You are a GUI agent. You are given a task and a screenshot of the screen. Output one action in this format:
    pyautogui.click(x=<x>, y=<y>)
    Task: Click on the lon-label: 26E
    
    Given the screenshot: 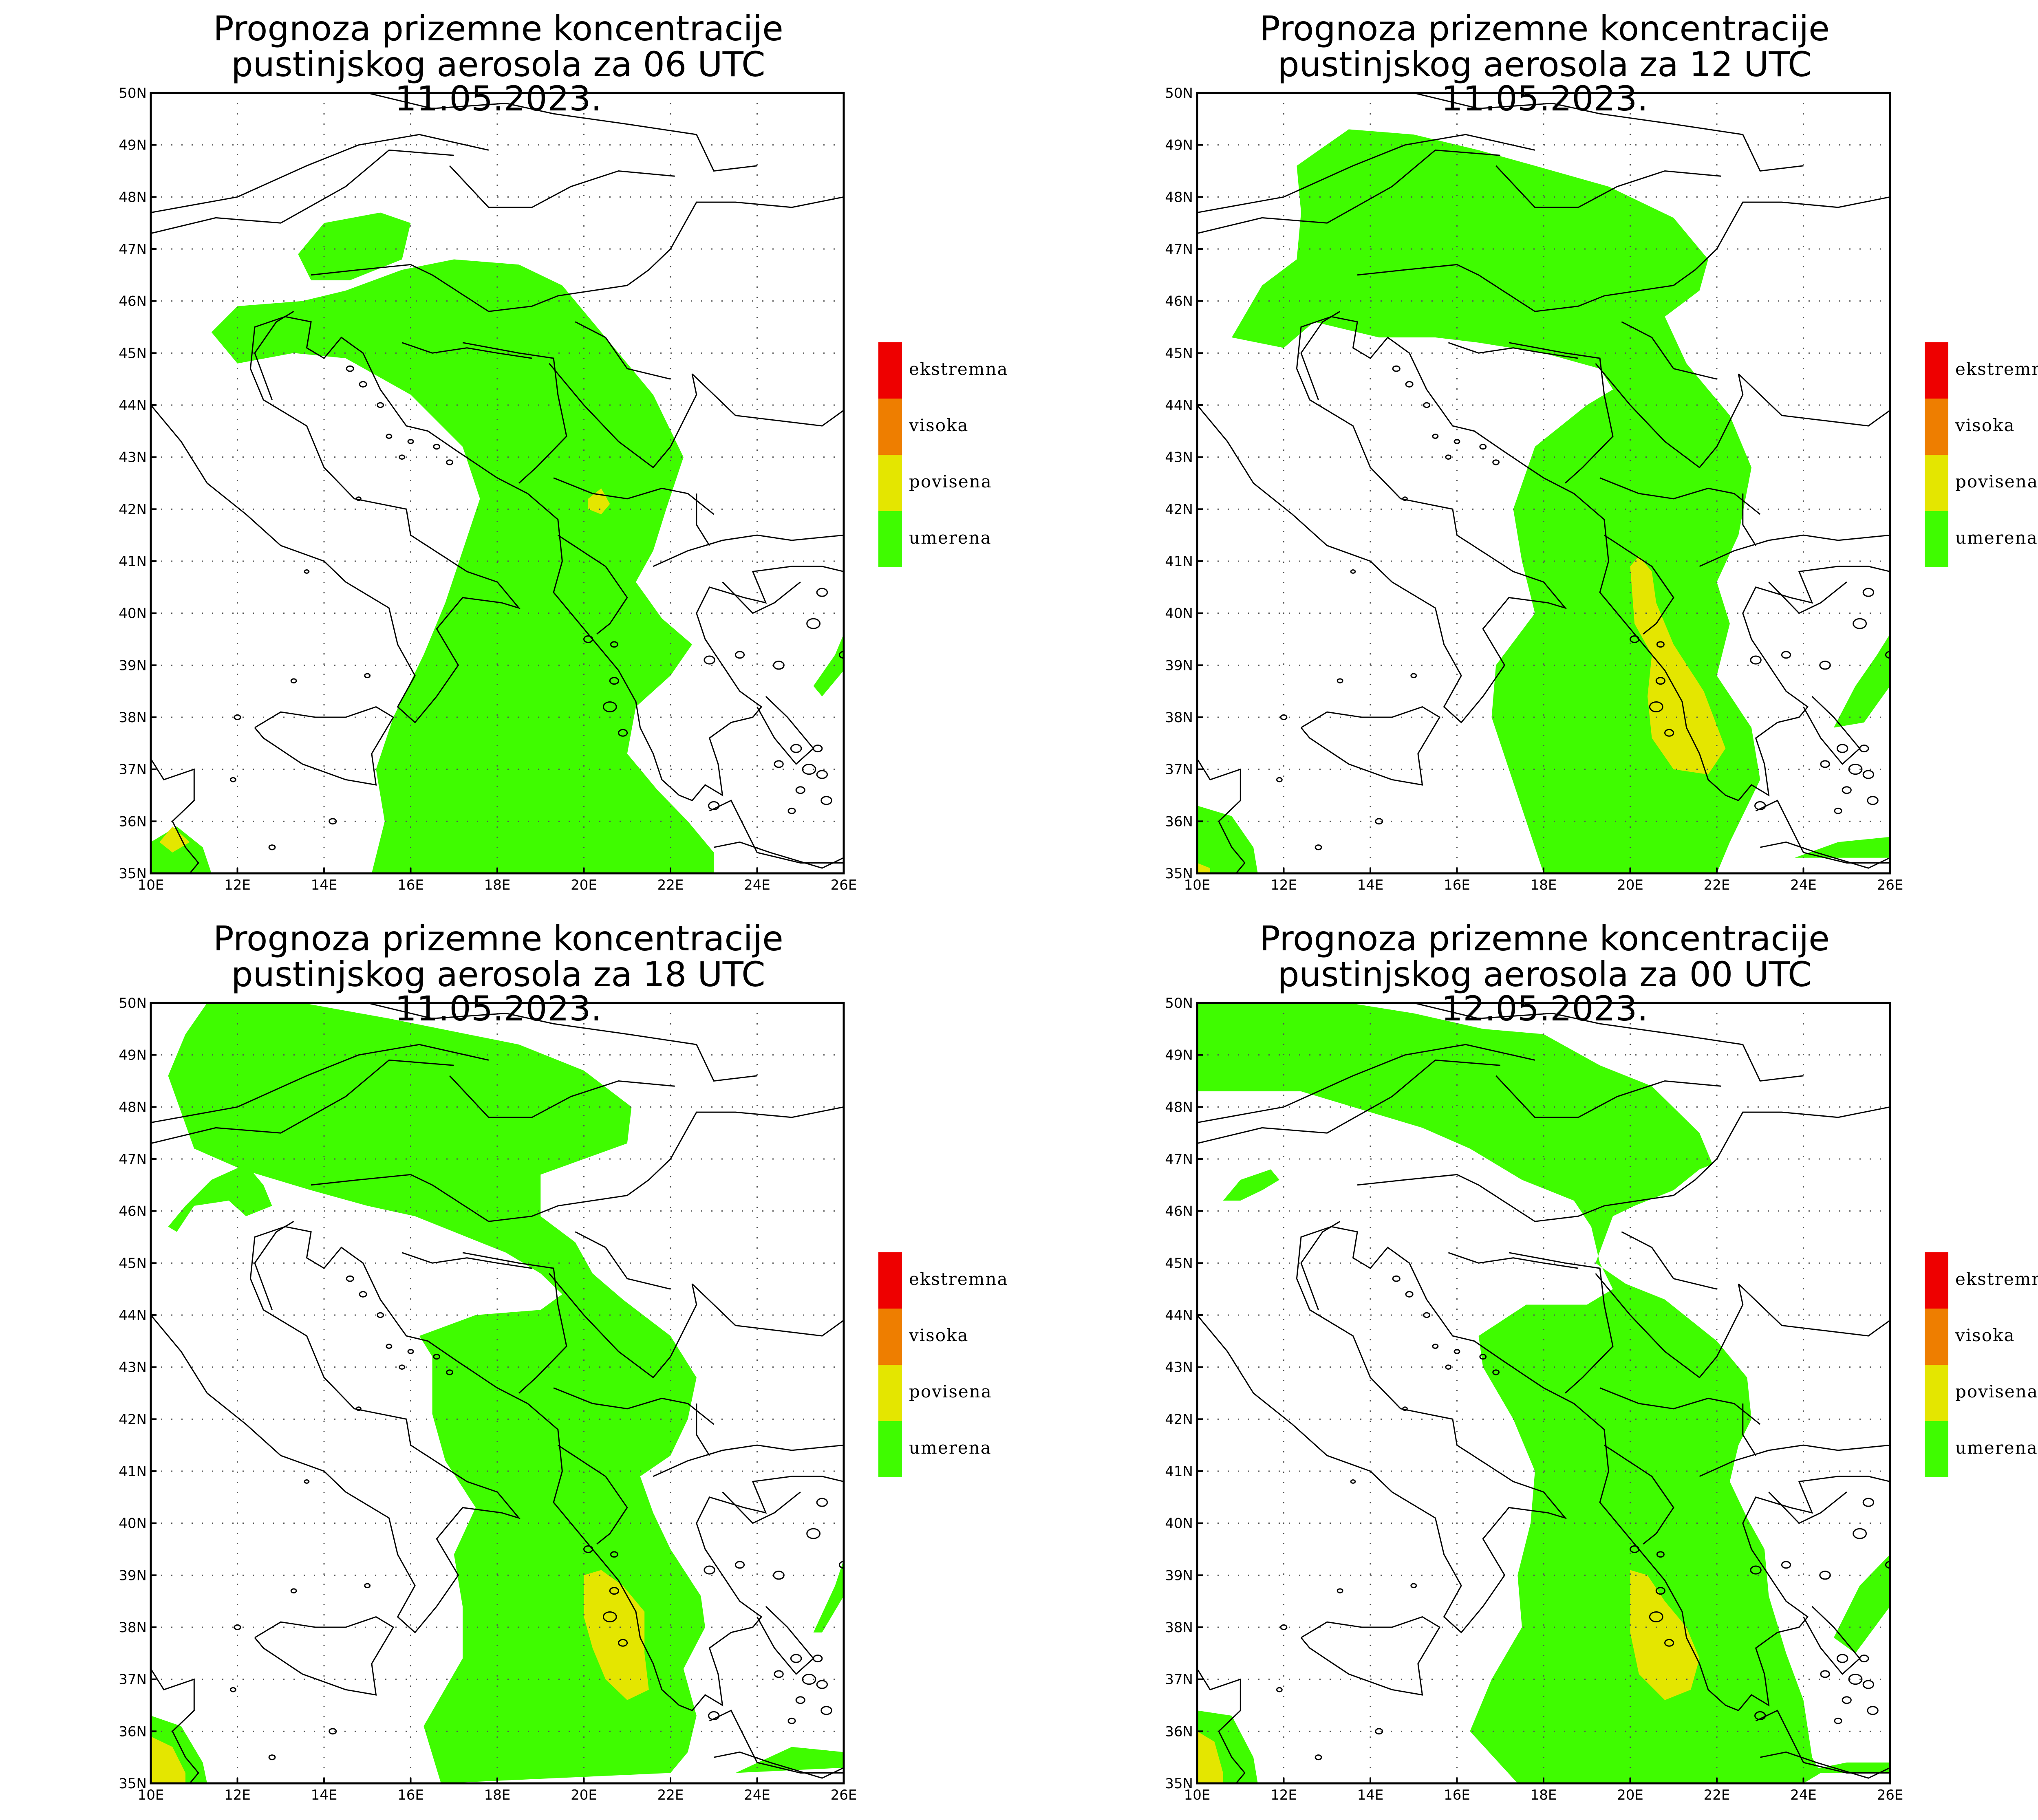 What is the action you would take?
    pyautogui.click(x=1890, y=885)
    